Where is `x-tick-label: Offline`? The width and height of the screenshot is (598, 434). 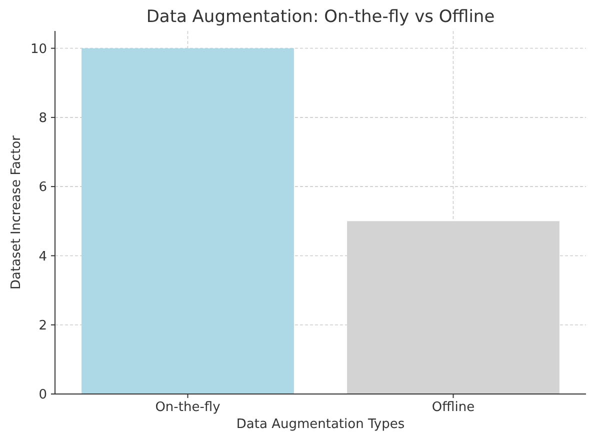 x-tick-label: Offline is located at coordinates (453, 407).